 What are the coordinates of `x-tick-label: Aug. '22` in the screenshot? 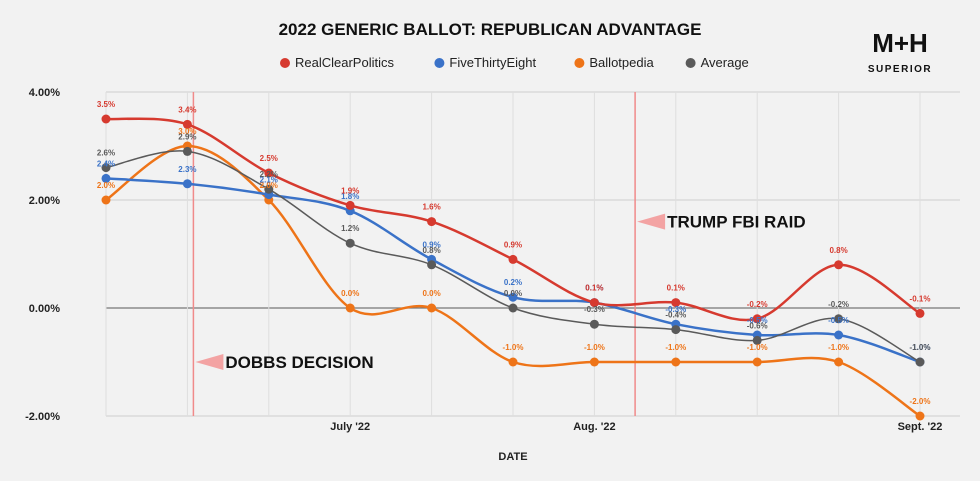 It's located at (594, 427).